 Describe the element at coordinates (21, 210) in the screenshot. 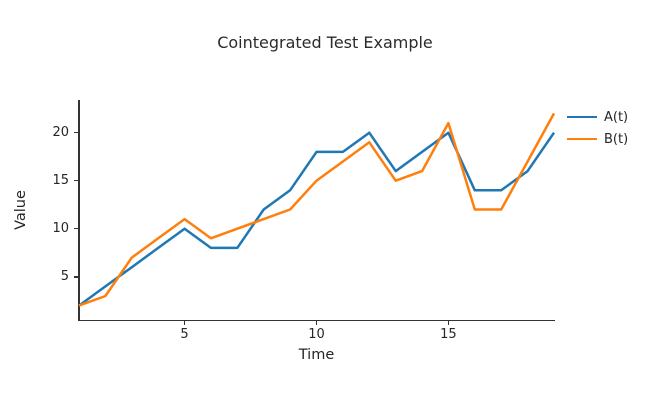

I see `y-axis-label: Value` at that location.